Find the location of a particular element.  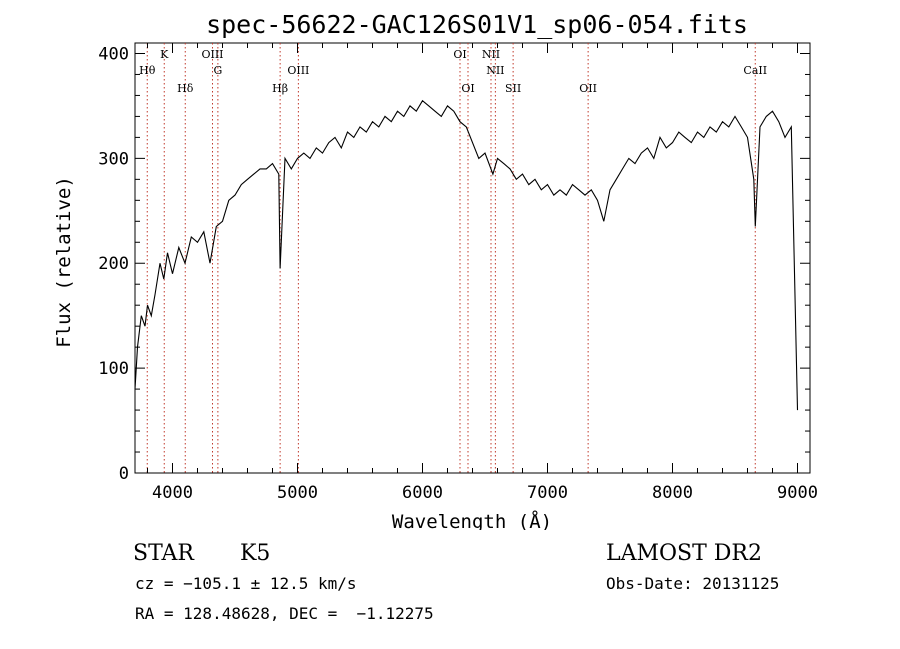

x-tick-label: 8000 is located at coordinates (672, 493).